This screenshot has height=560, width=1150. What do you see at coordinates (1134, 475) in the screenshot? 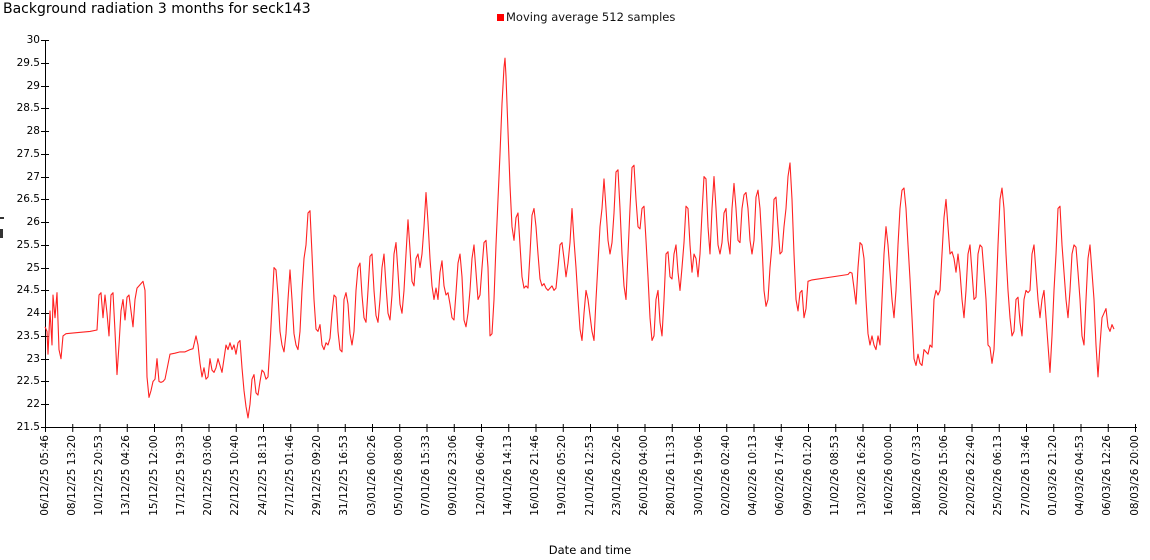
I see `x-tick-label: 08/03/26 20:00` at bounding box center [1134, 475].